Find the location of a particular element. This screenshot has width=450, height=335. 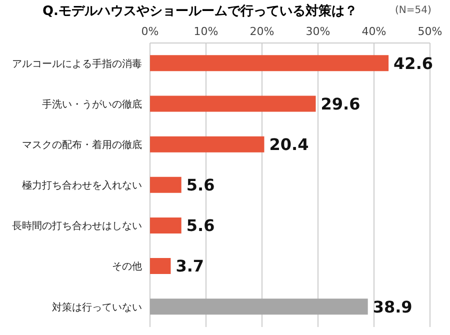

data-label: 20.4 is located at coordinates (289, 144).